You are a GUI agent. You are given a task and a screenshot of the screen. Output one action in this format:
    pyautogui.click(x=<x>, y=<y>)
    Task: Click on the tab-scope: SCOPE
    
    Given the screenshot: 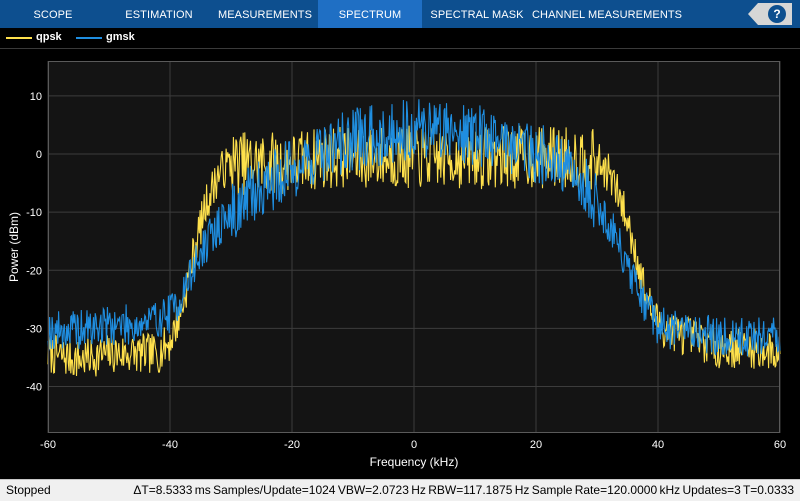 What is the action you would take?
    pyautogui.click(x=53, y=15)
    